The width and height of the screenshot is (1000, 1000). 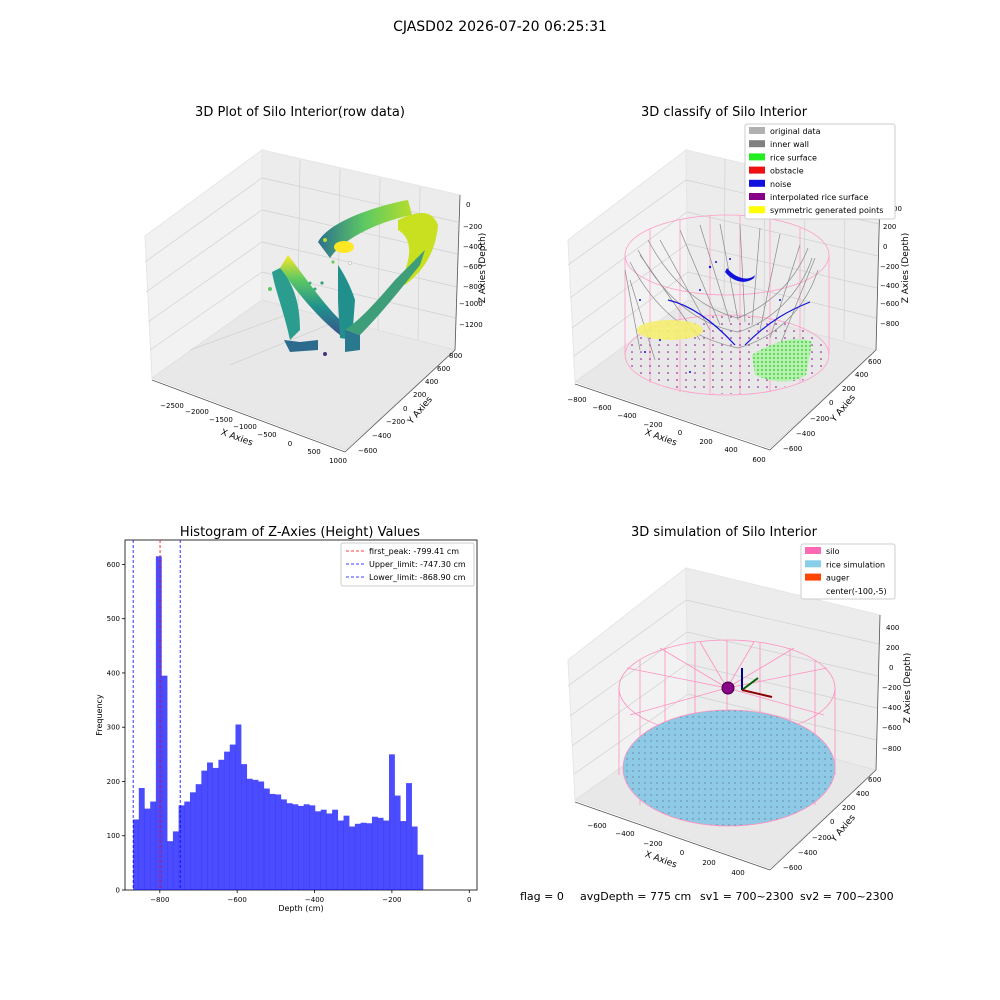 What do you see at coordinates (601, 408) in the screenshot?
I see `classify-3d-x-tick: −600` at bounding box center [601, 408].